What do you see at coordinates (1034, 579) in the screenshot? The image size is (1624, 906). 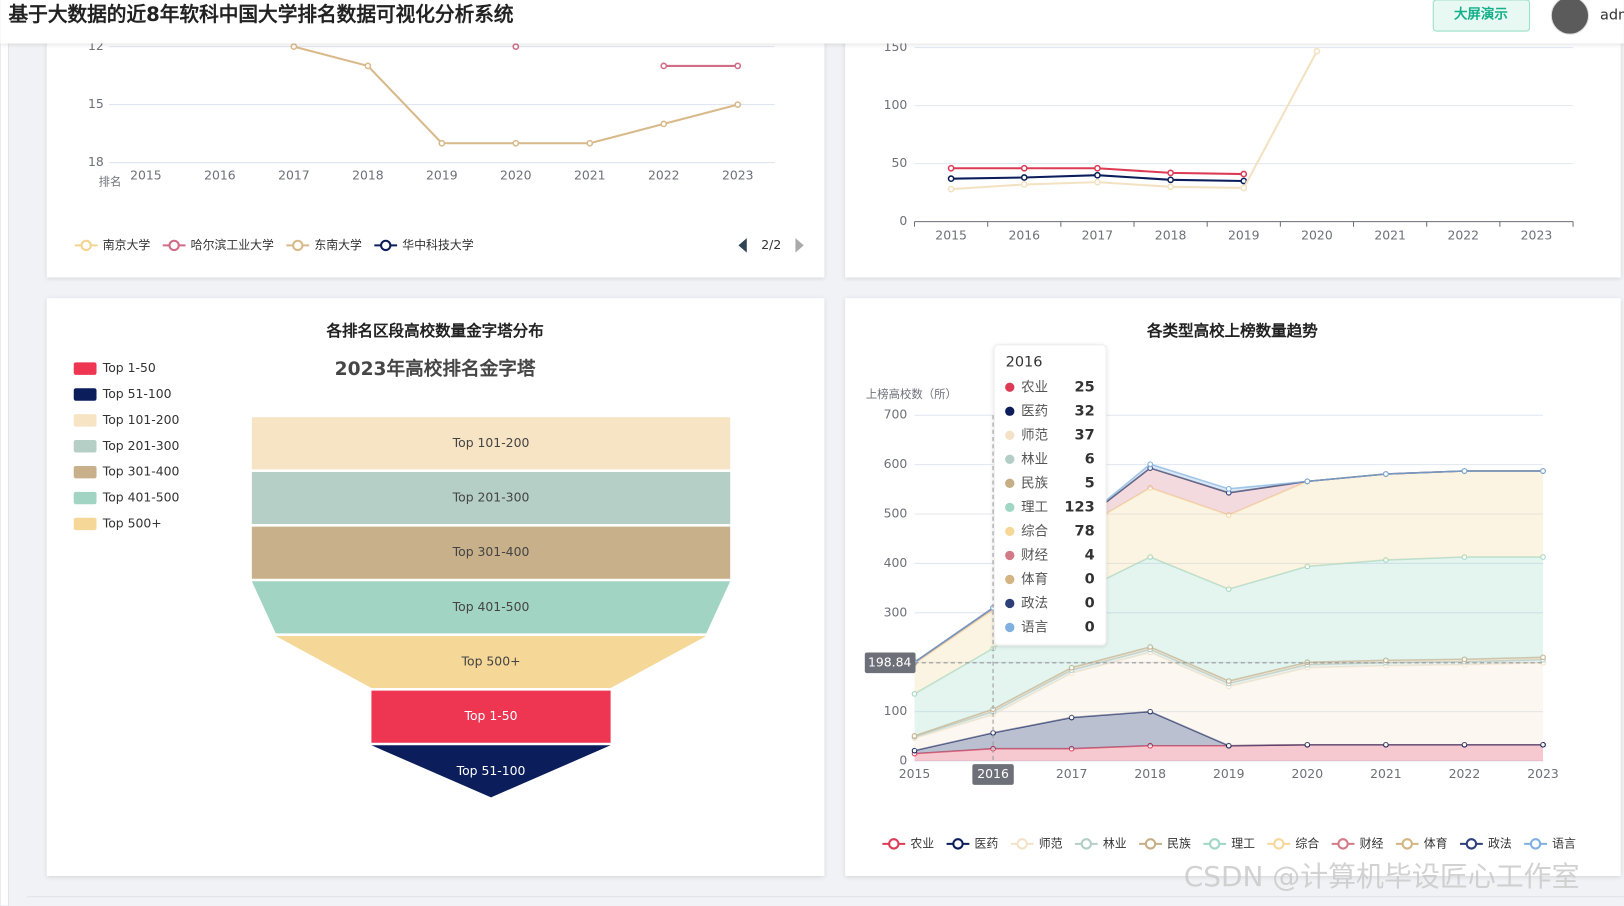 I see `tooltip-name: 体育` at bounding box center [1034, 579].